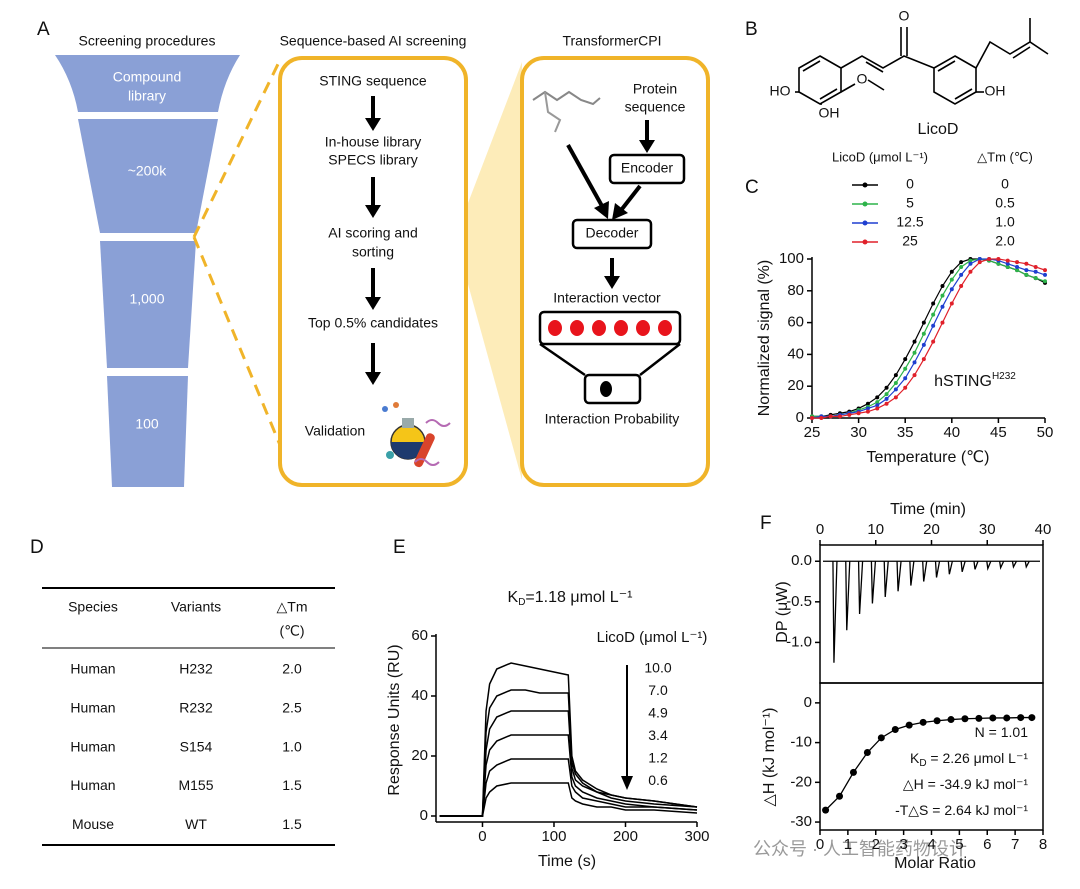  What do you see at coordinates (799, 641) in the screenshot?
I see `y-tick-label: -1.0` at bounding box center [799, 641].